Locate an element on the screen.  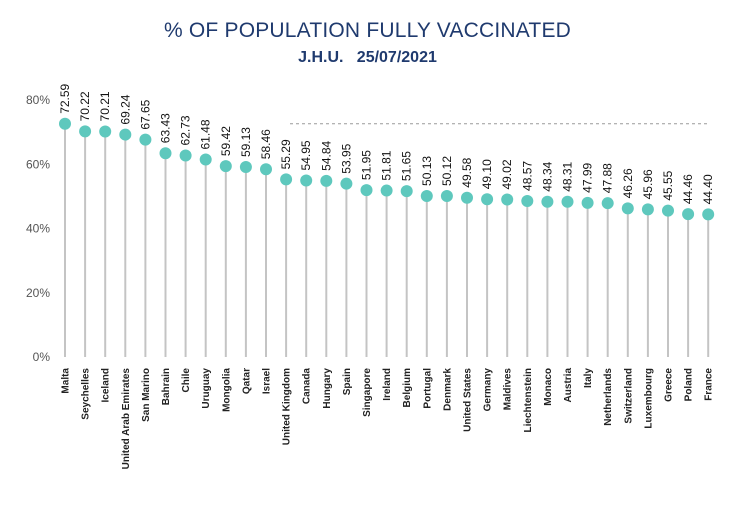
y-tick-label: 40% is located at coordinates (38, 229).